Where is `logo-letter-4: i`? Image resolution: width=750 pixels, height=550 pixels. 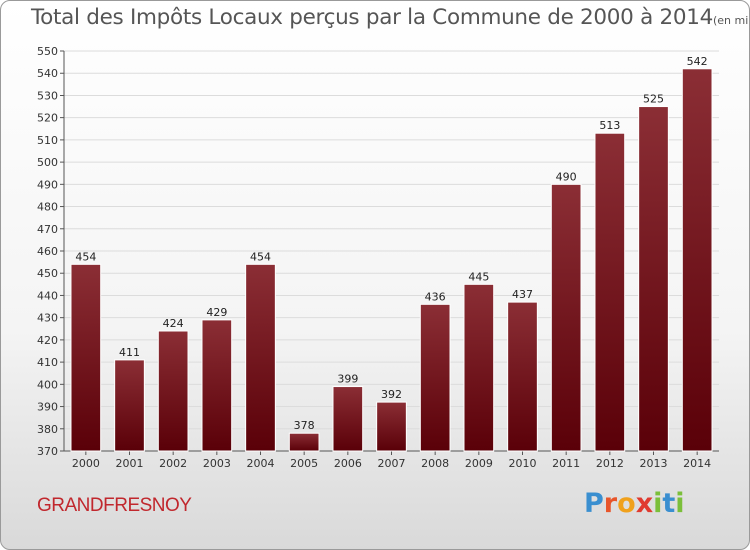
logo-letter-4: i is located at coordinates (658, 503).